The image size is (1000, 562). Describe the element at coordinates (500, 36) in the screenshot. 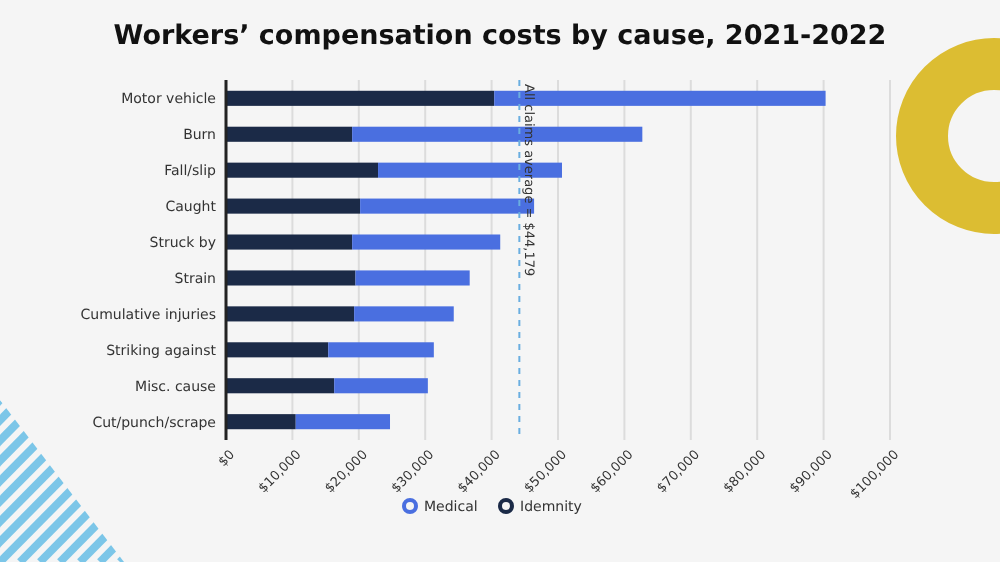

I see `chart-title: Workers’ compensation costs by cause, 2021-2022` at that location.